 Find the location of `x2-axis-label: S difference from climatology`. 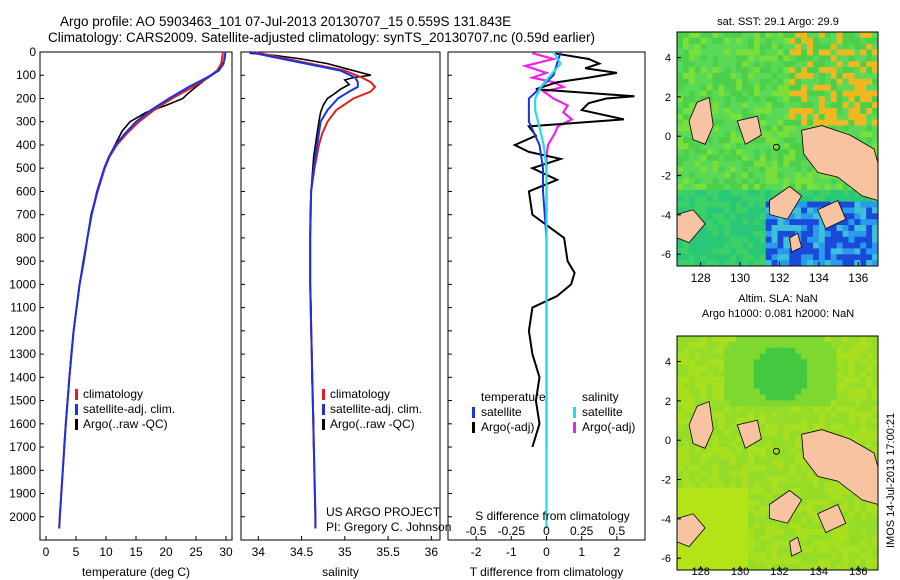

x2-axis-label: S difference from climatology is located at coordinates (552, 516).